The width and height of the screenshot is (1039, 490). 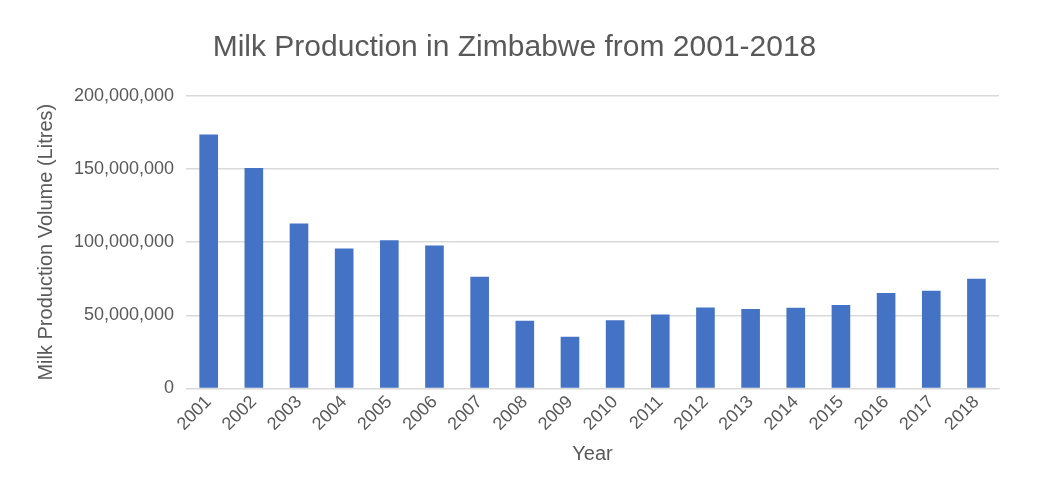 I want to click on y-tick-label: 0, so click(x=169, y=387).